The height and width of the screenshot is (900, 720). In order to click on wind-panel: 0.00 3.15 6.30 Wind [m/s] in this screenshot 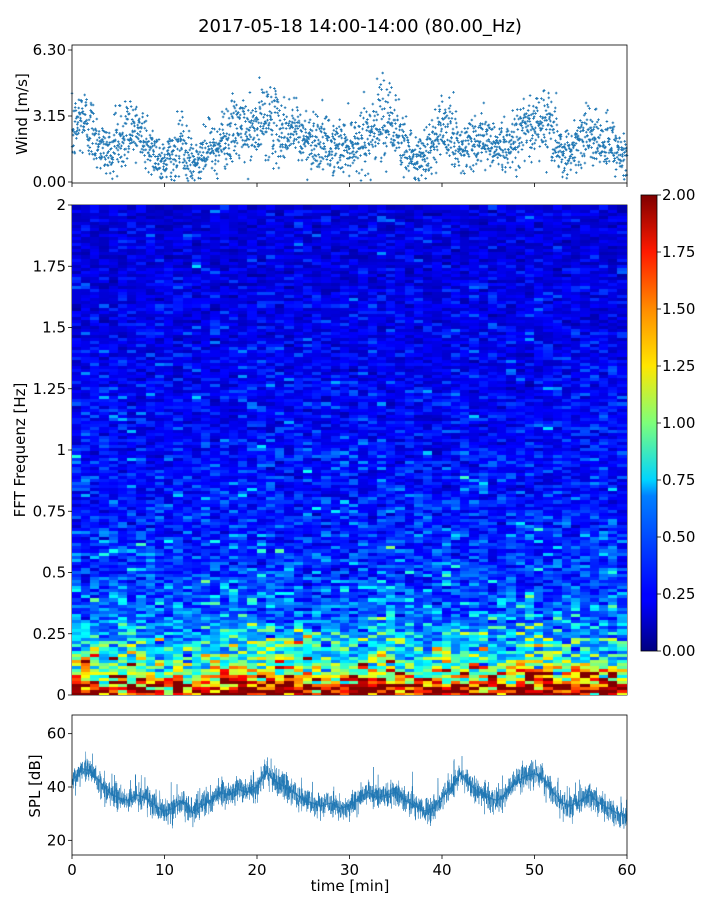, I will do `click(321, 116)`.